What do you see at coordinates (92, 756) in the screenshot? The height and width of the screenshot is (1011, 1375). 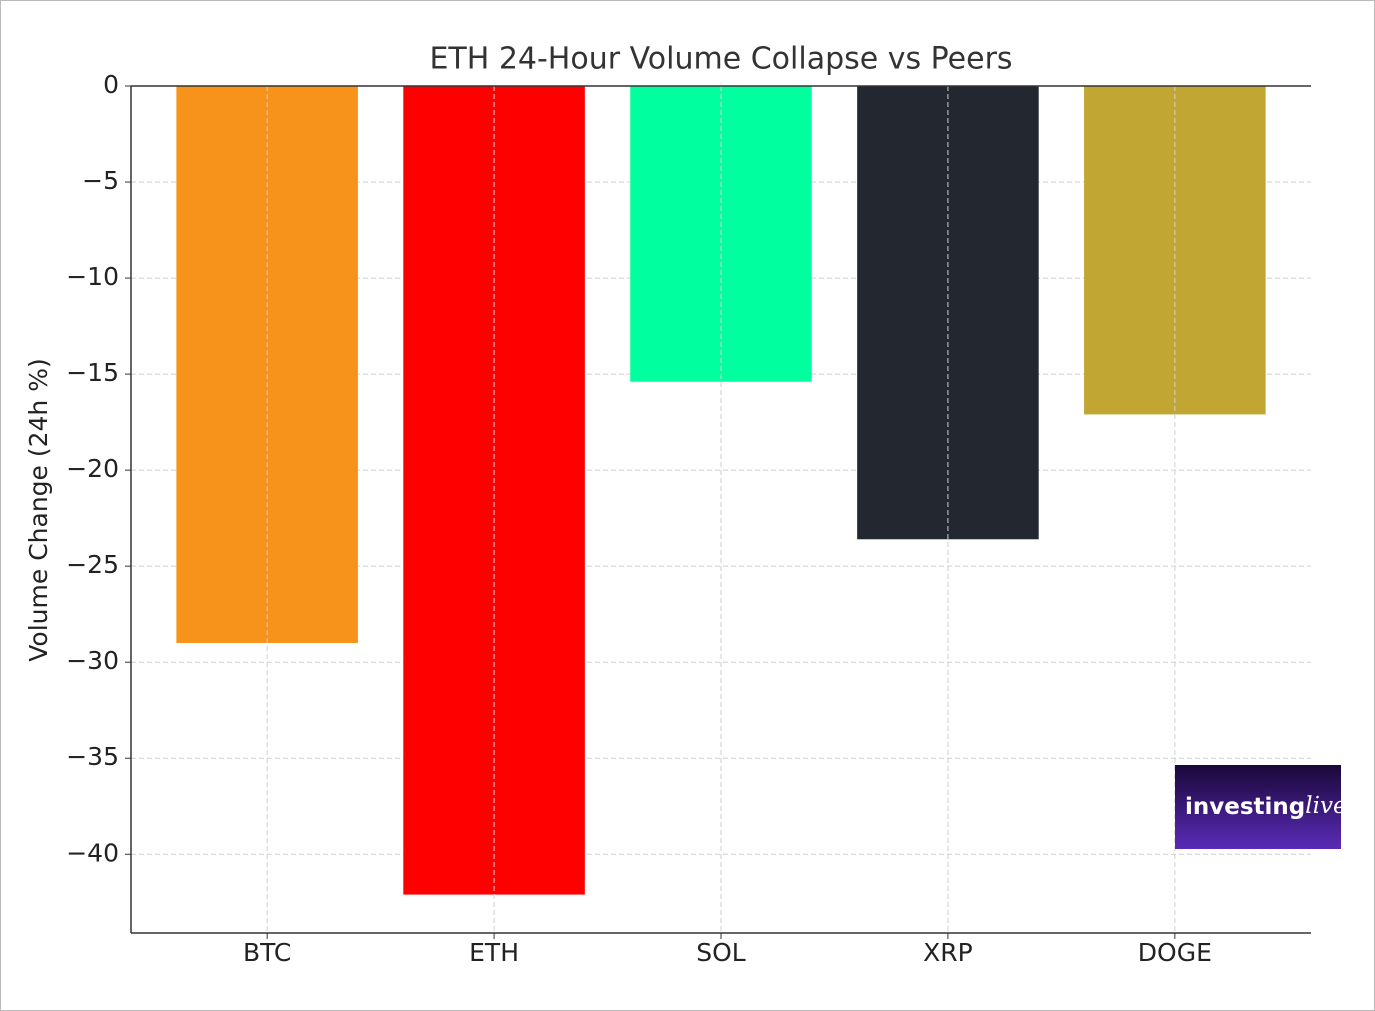 I see `y-tick-label: −35` at bounding box center [92, 756].